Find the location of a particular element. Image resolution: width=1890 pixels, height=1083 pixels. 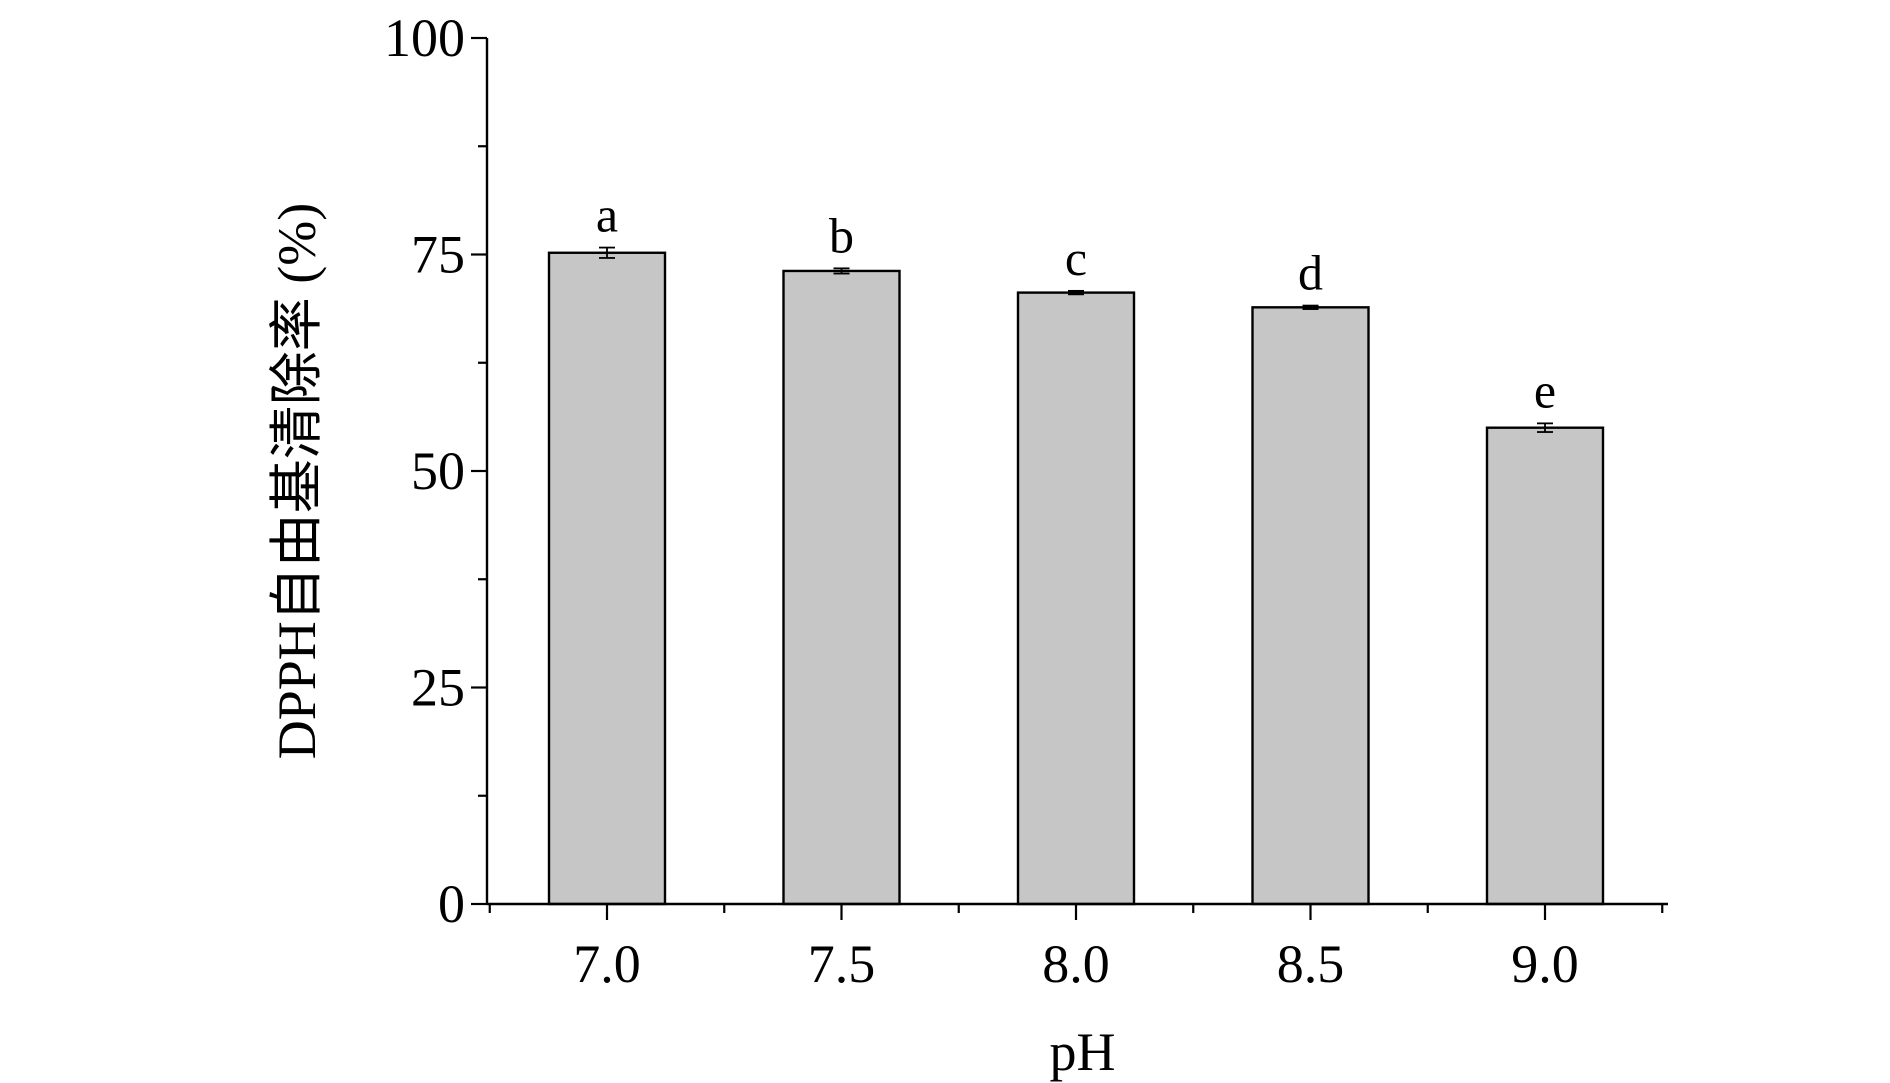

y-axis-ticks: 0 25 50 75 100 is located at coordinates (435, 471).